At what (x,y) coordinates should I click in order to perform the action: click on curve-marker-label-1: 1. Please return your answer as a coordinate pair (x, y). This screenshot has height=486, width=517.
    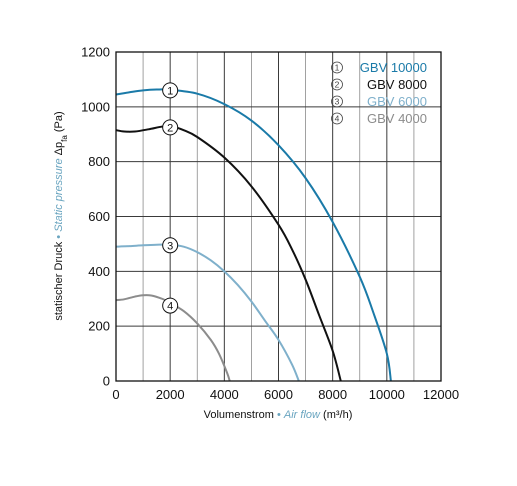
    Looking at the image, I should click on (170, 91).